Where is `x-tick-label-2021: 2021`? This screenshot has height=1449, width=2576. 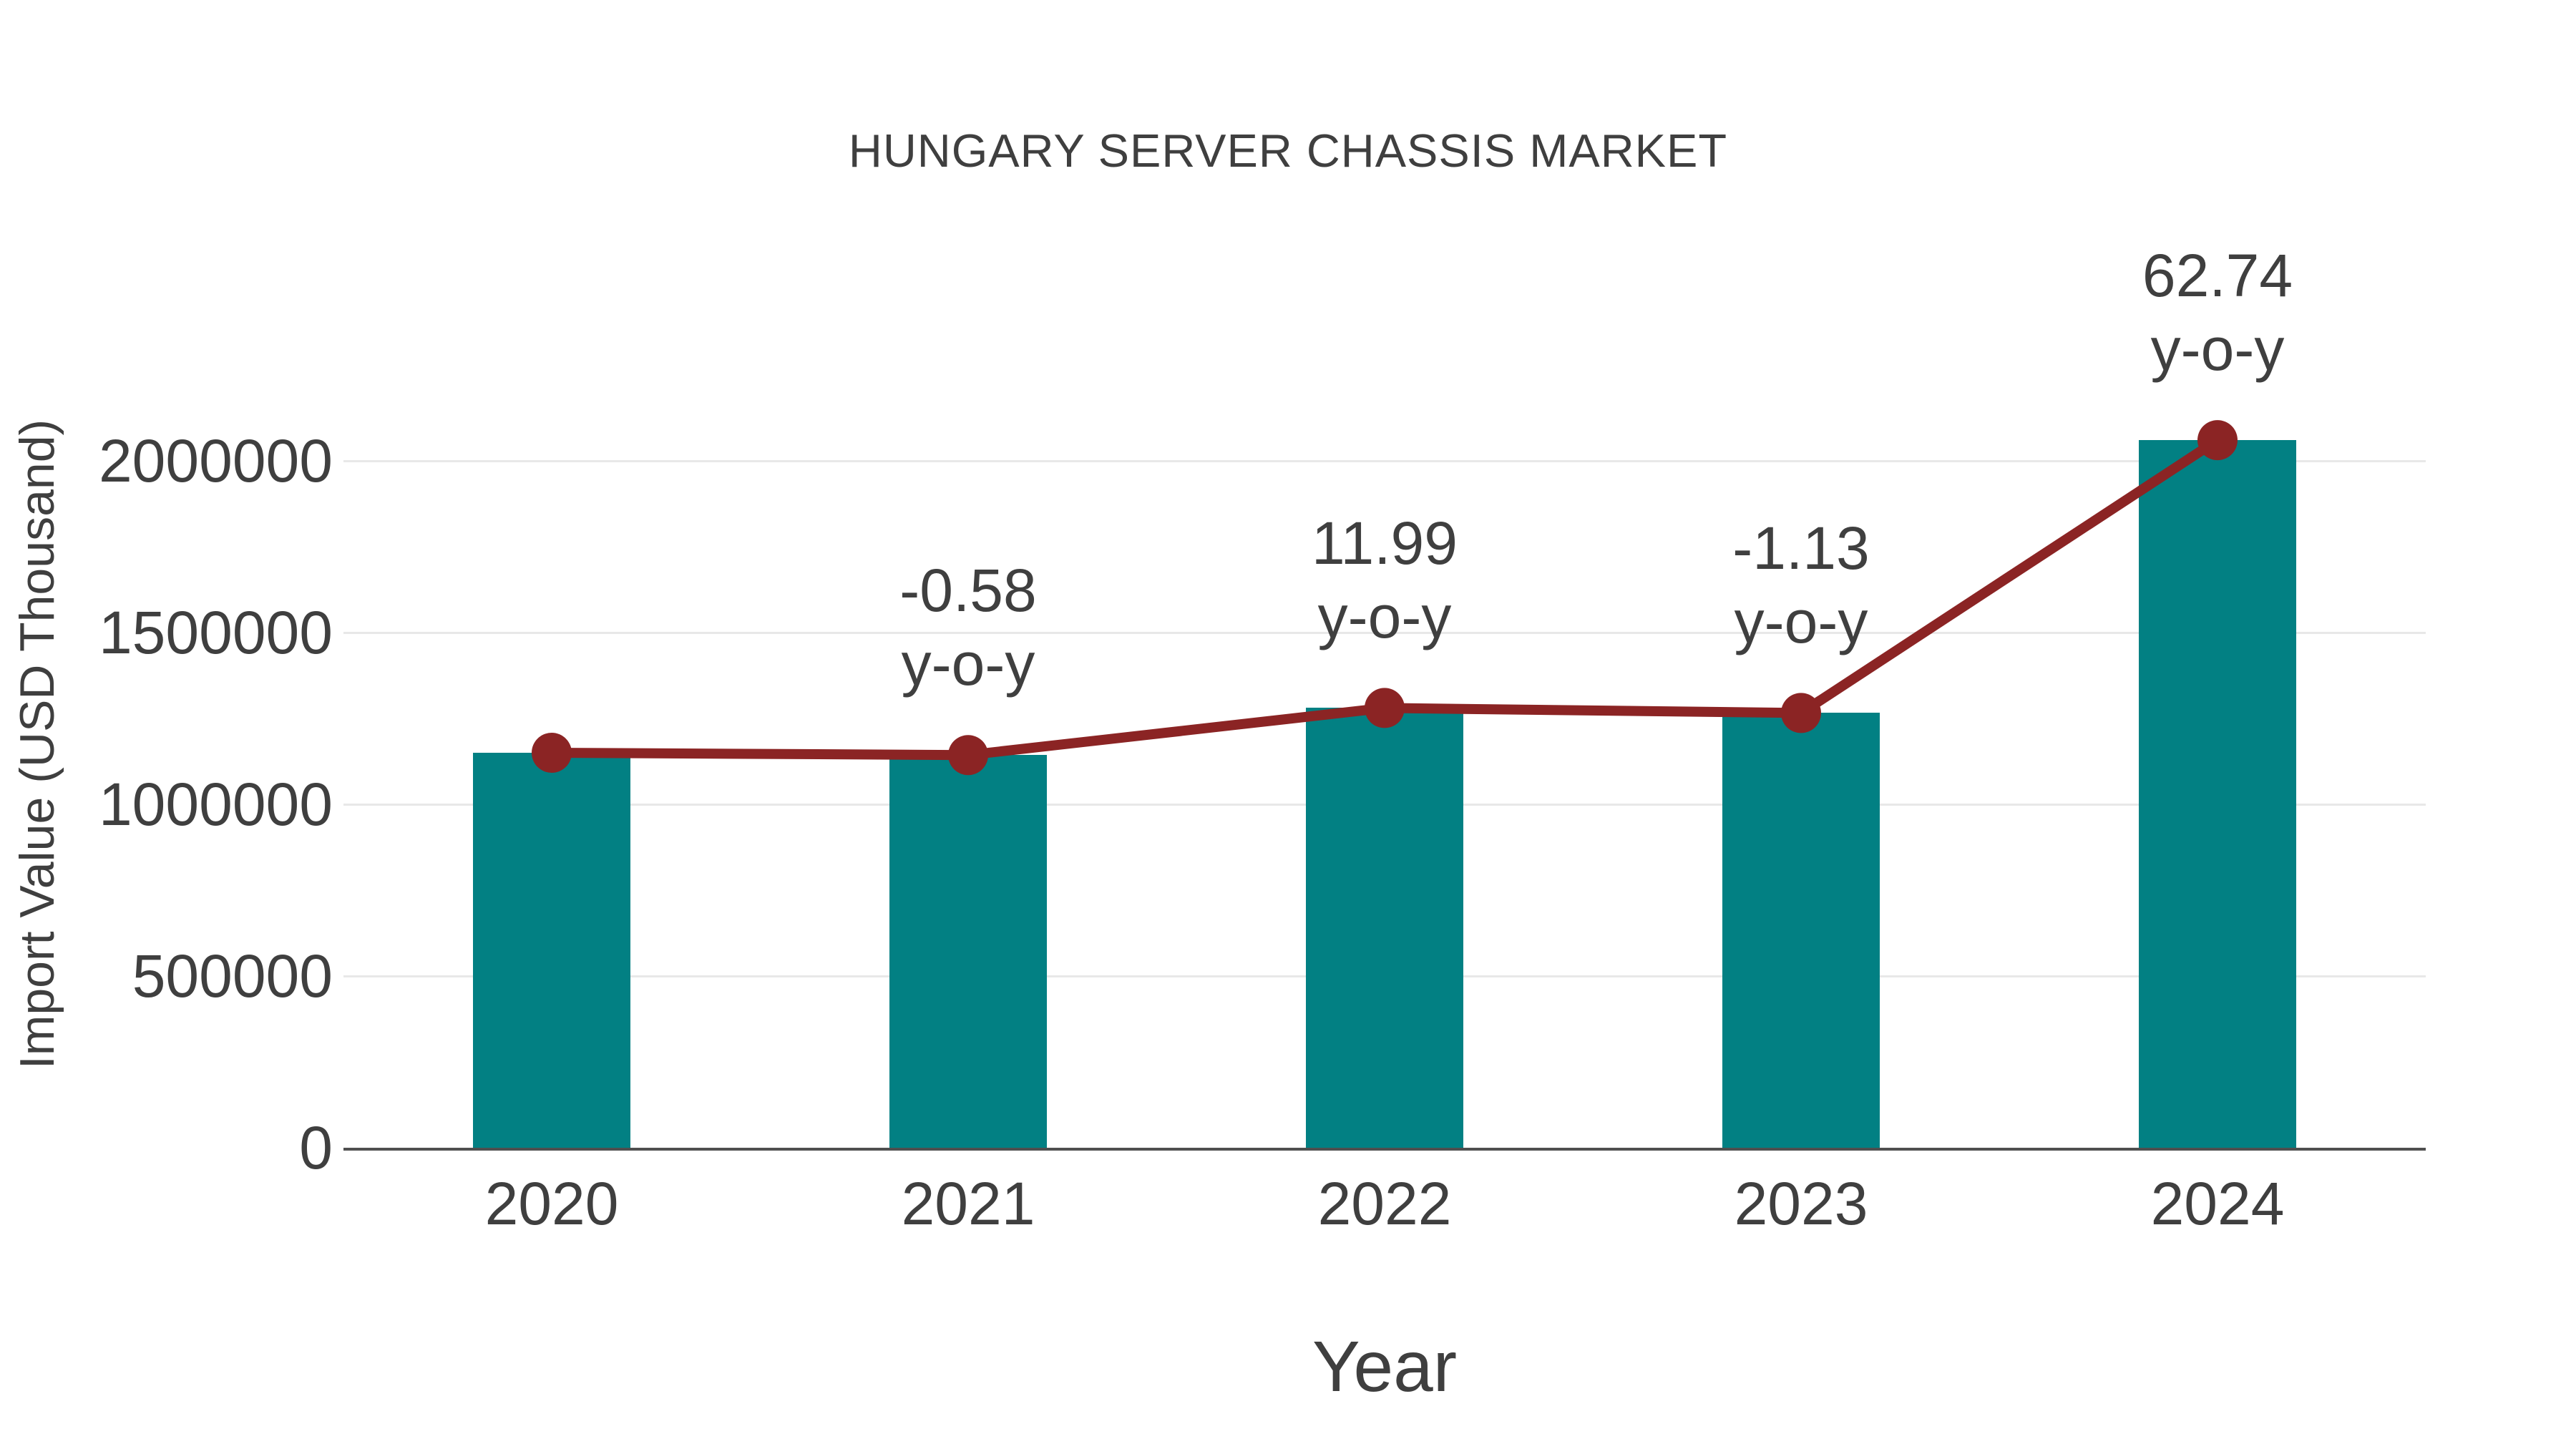 x-tick-label-2021: 2021 is located at coordinates (968, 1203).